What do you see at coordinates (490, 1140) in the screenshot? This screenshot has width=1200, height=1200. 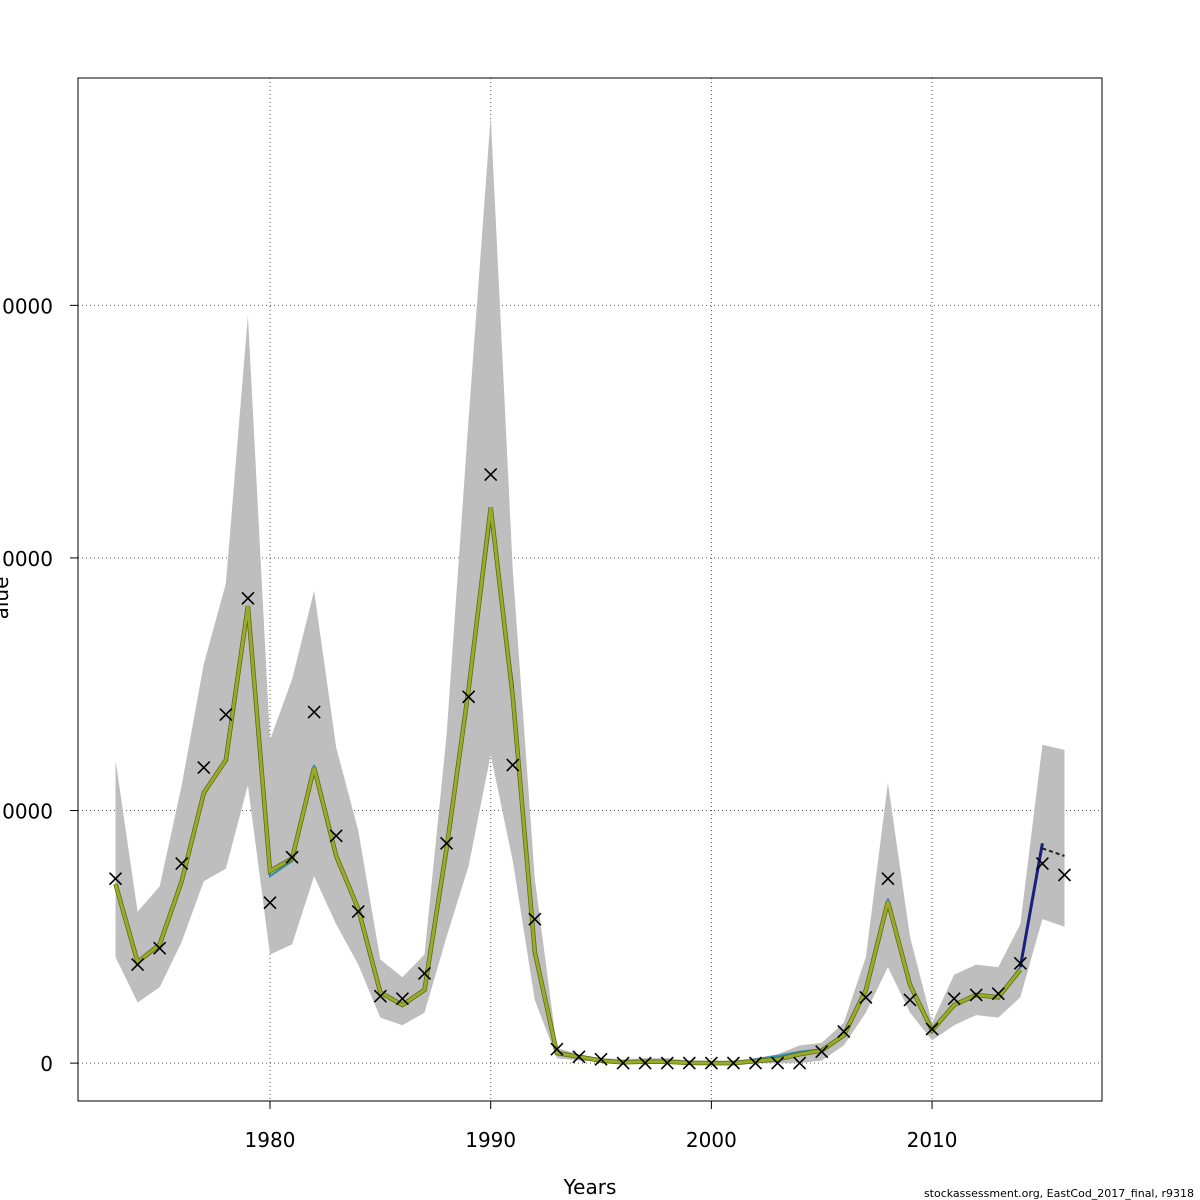 I see `x-tick-label-1990: 1990` at bounding box center [490, 1140].